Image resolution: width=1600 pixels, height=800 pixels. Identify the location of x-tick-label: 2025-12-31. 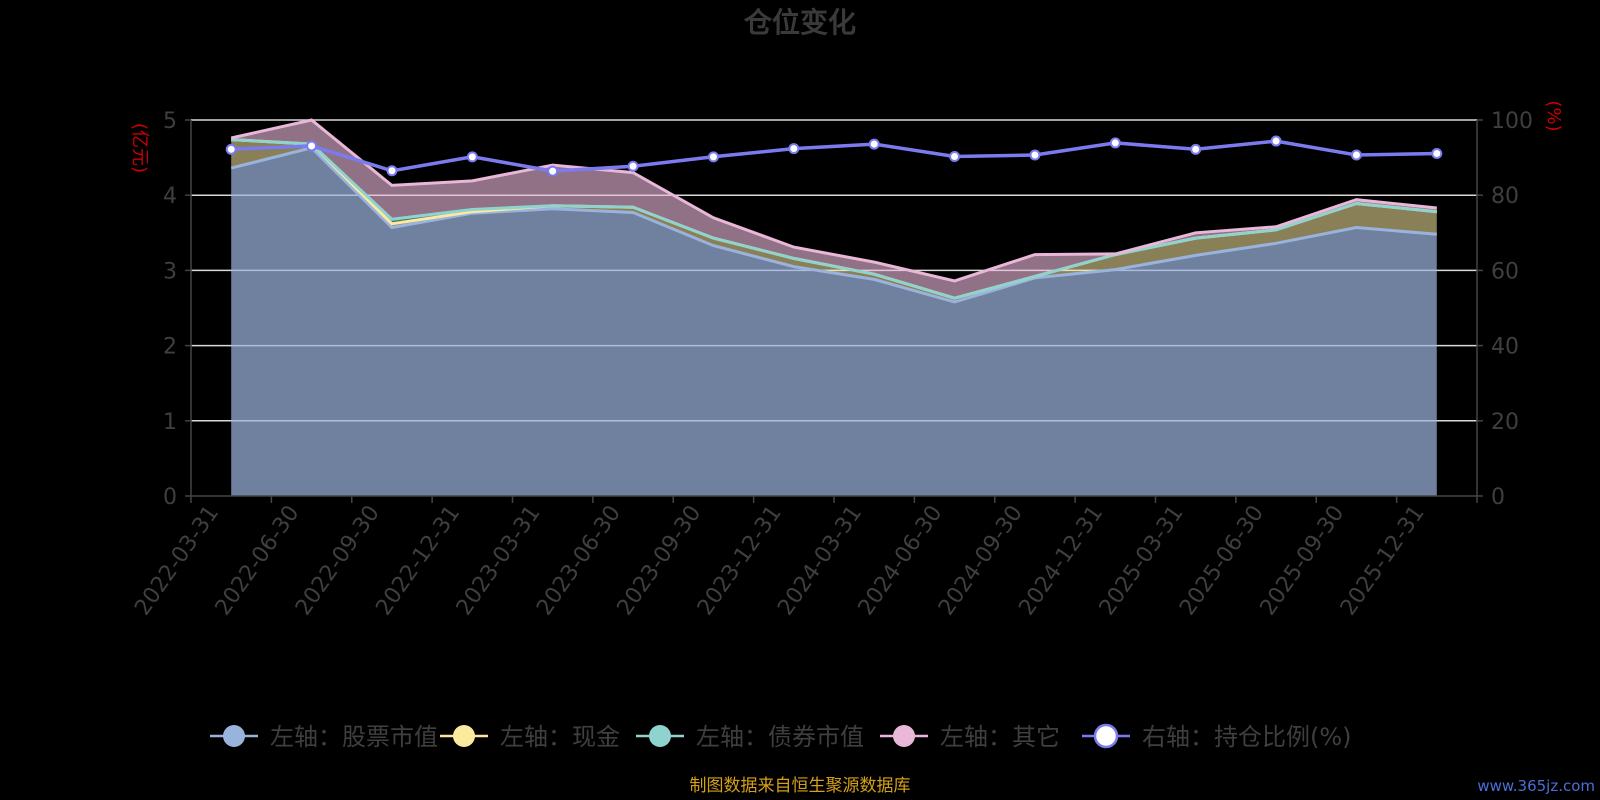
(1383, 560).